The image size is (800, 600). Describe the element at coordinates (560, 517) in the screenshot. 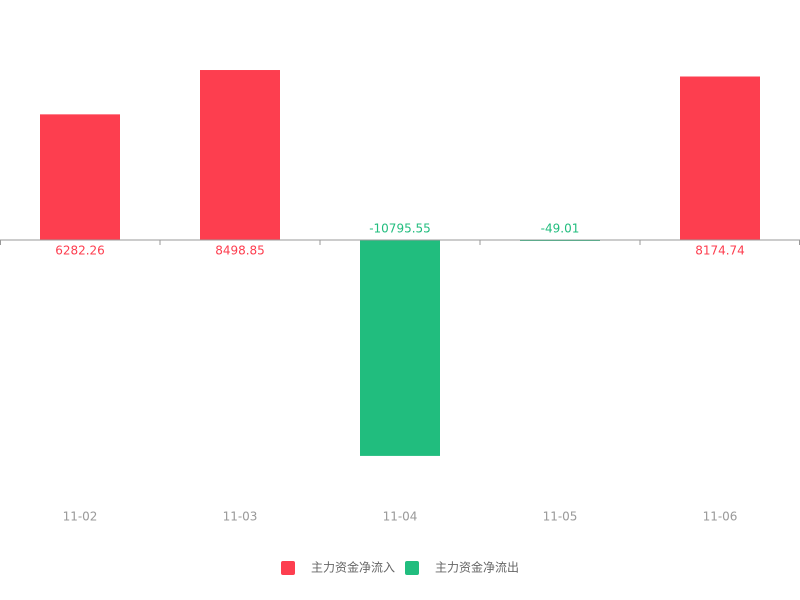

I see `x-tick-label: 11-05` at that location.